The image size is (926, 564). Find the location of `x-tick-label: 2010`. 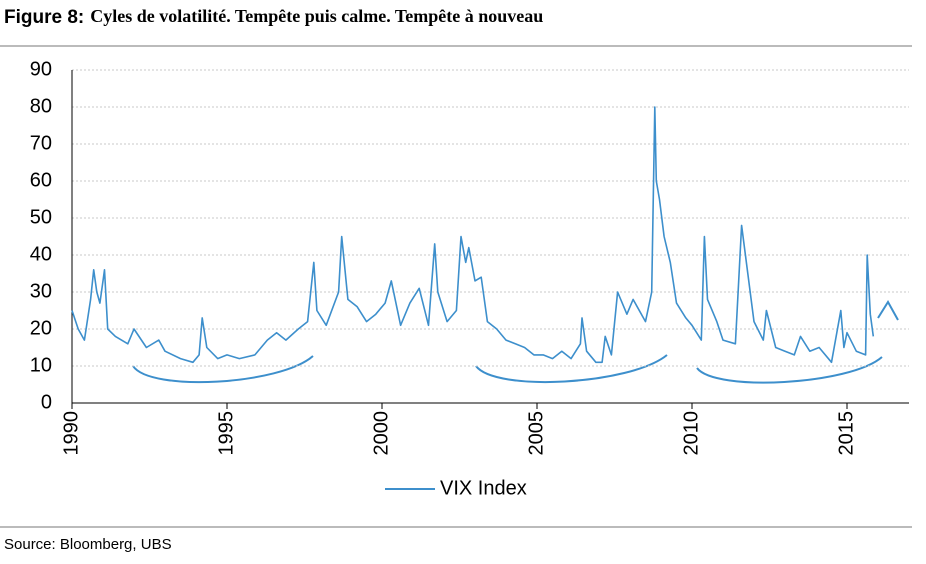

x-tick-label: 2010 is located at coordinates (691, 433).